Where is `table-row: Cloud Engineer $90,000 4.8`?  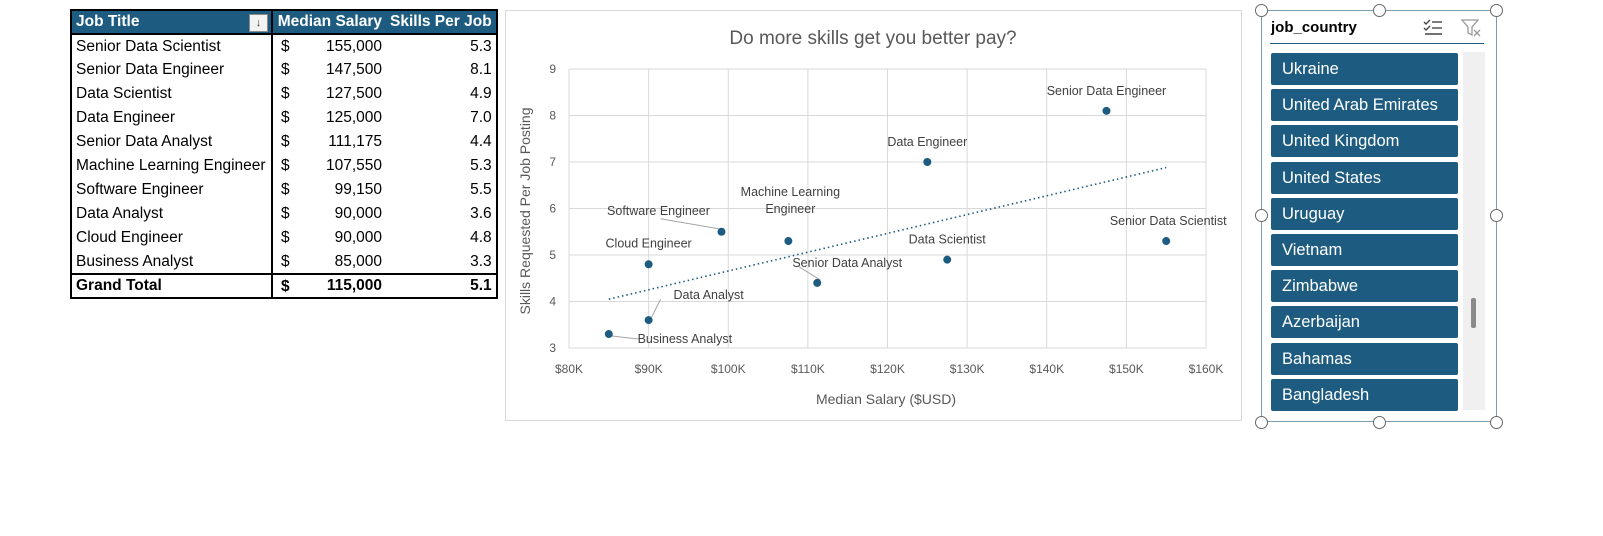 table-row: Cloud Engineer $90,000 4.8 is located at coordinates (284, 238).